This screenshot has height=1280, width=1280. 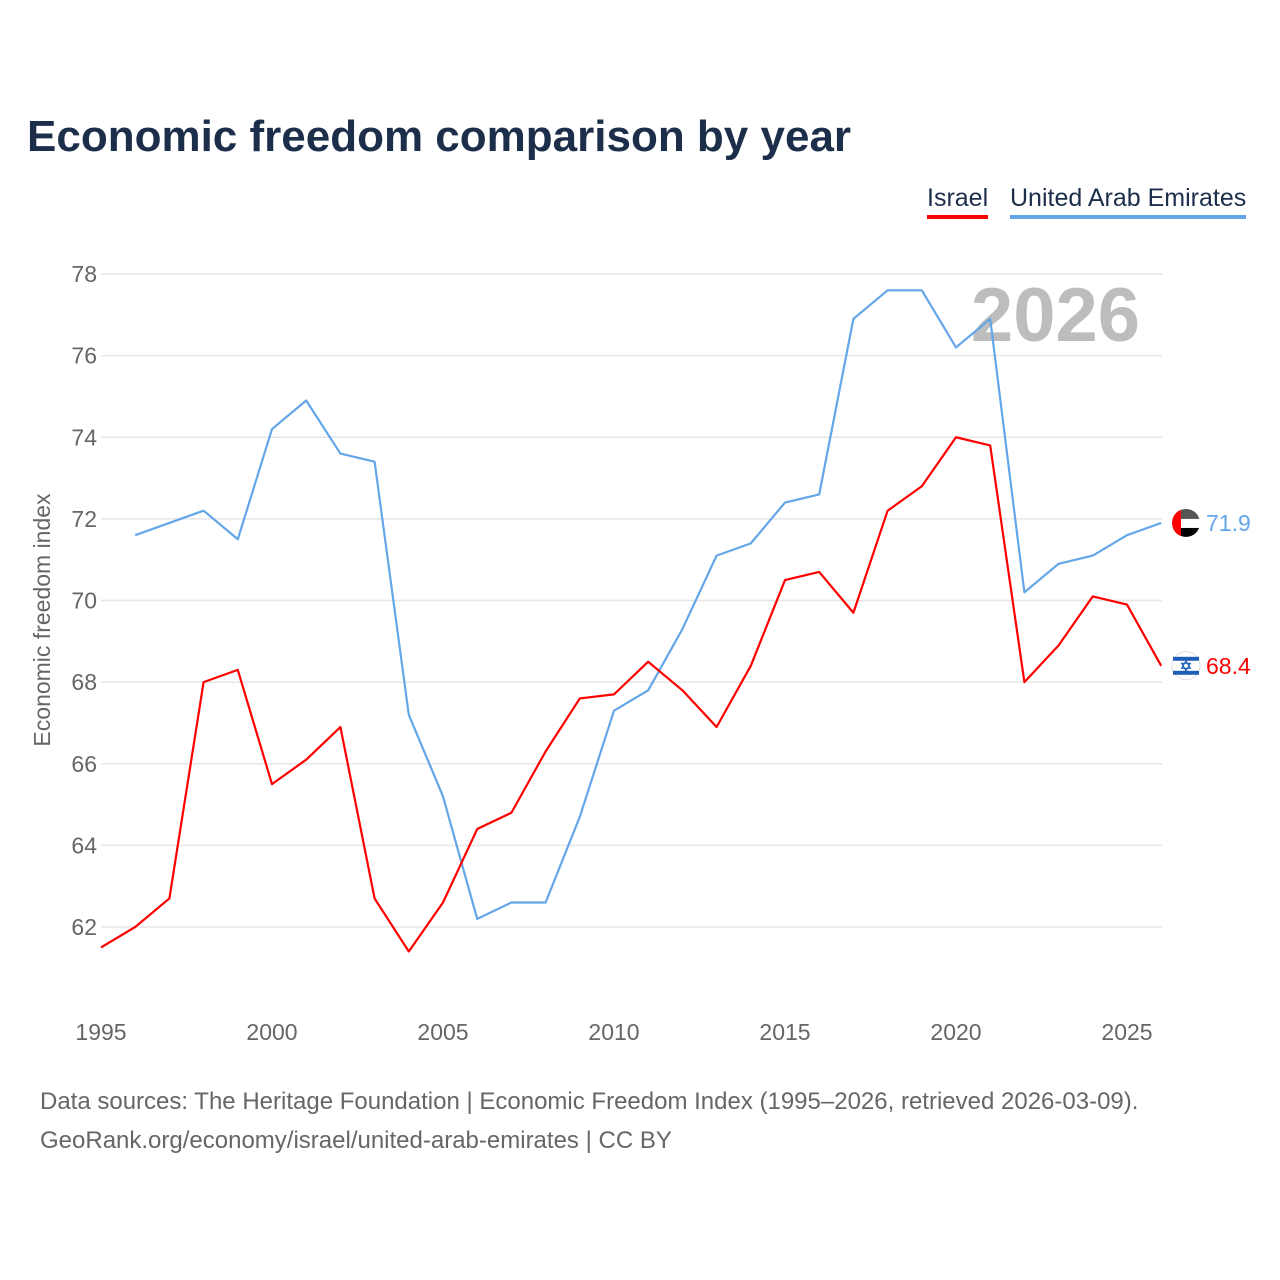 I want to click on y-tick-label: 64, so click(x=84, y=845).